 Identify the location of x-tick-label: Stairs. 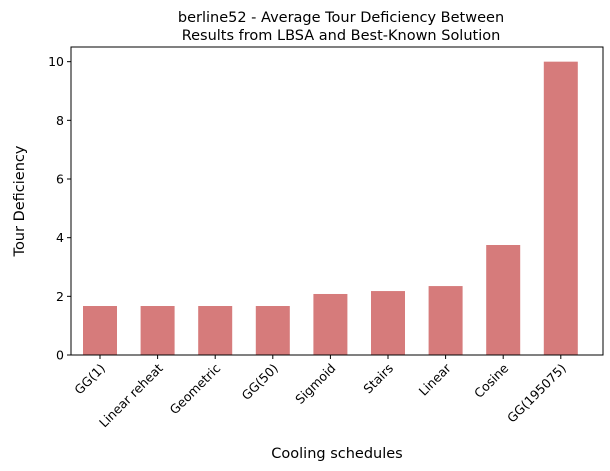
(378, 379).